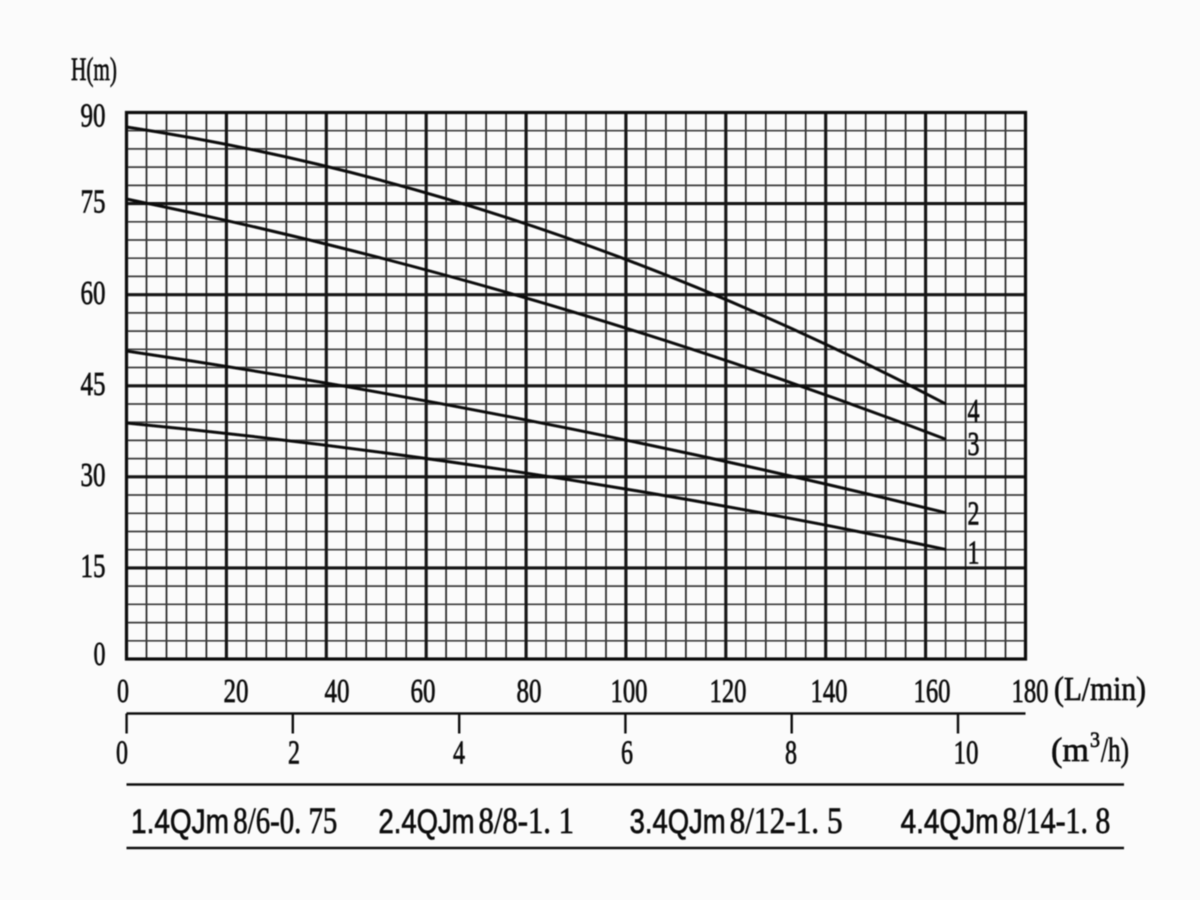 The image size is (1200, 900). What do you see at coordinates (285, 821) in the screenshot?
I see `svg-text: 8/6-0. 75` at bounding box center [285, 821].